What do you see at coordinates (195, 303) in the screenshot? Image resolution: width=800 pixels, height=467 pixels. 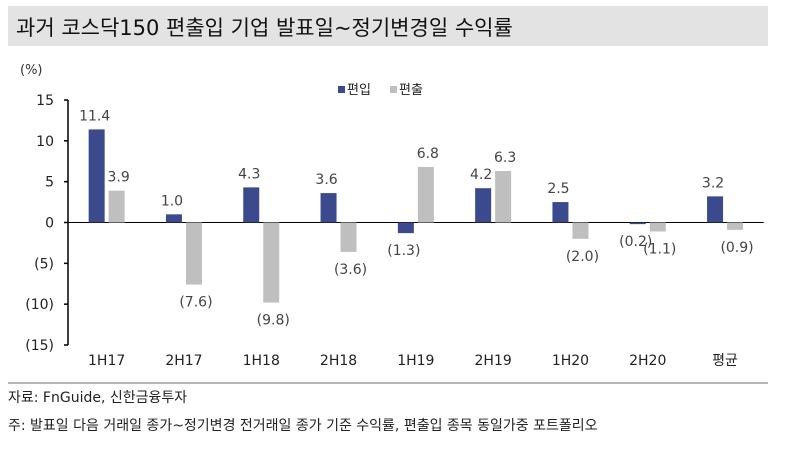 I see `data-label: (7.6)` at bounding box center [195, 303].